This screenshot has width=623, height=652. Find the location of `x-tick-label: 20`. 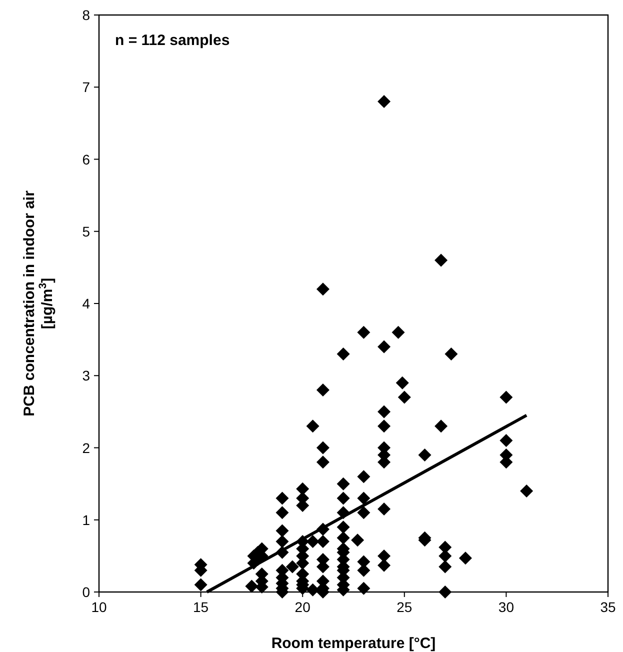

x-tick-label: 20 is located at coordinates (302, 607).